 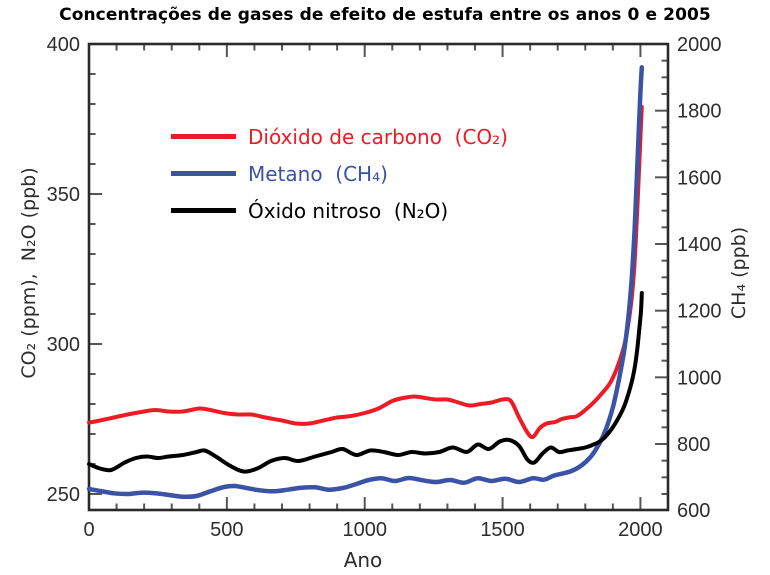 I want to click on y-axis-label-right: CH₄ (ppb), so click(x=739, y=273).